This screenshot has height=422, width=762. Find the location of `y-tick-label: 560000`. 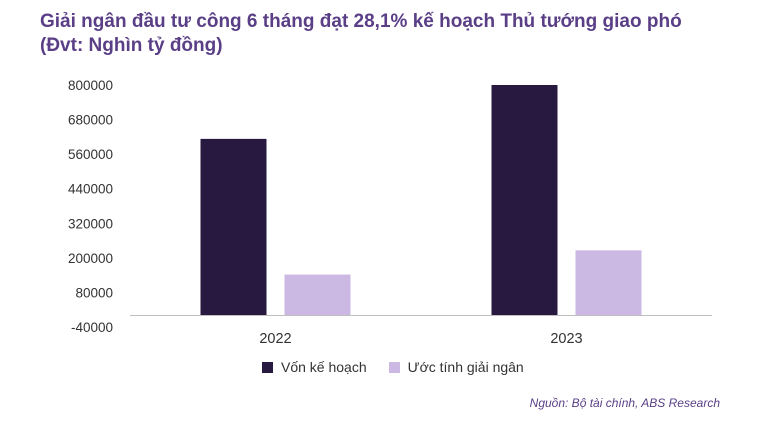

y-tick-label: 560000 is located at coordinates (90, 154).